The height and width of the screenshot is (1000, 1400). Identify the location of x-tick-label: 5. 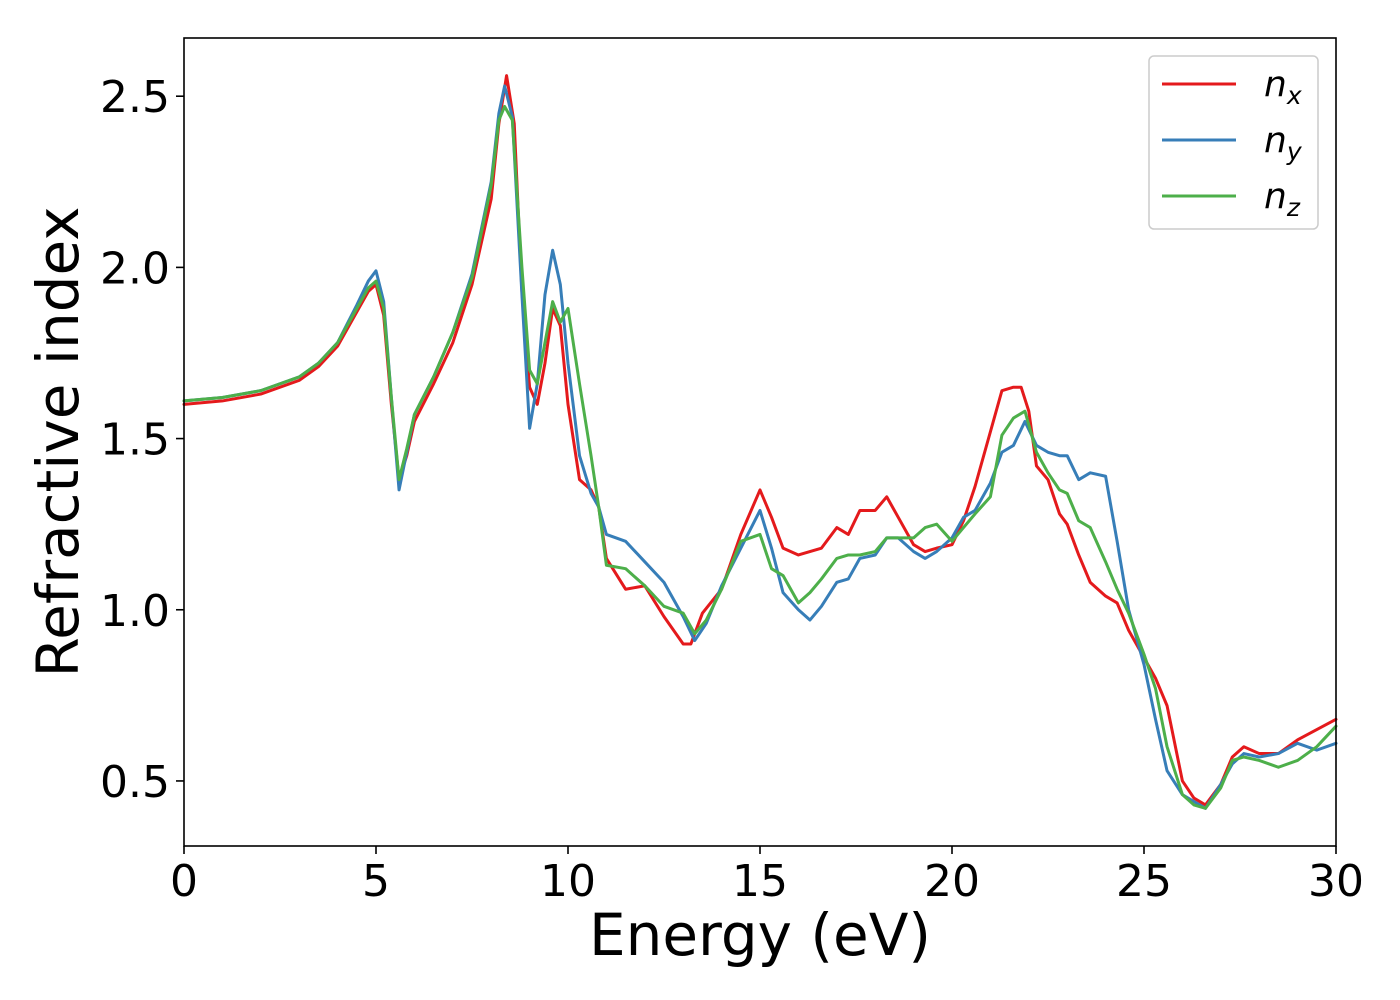
(376, 881).